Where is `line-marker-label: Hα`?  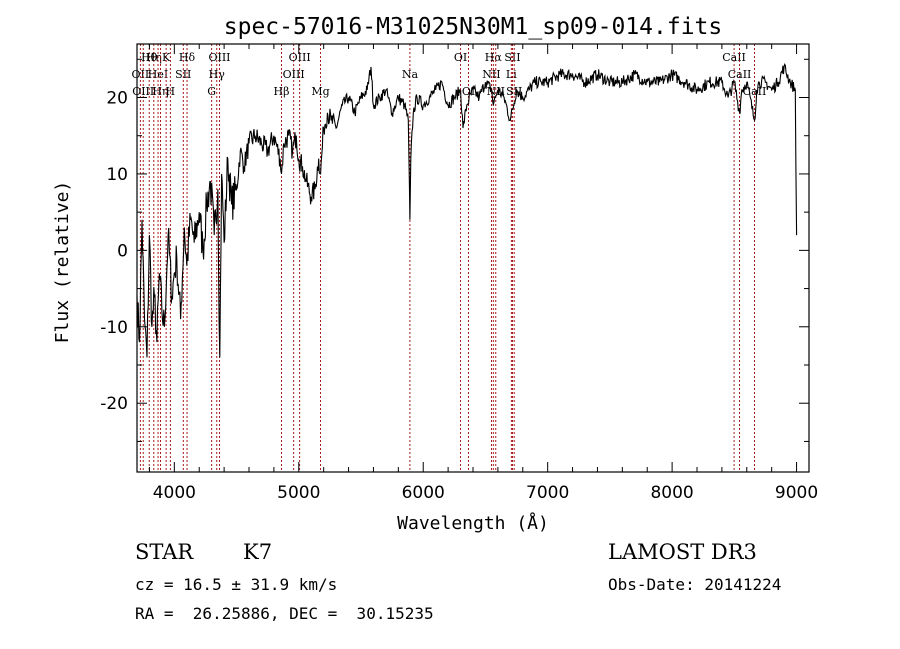
line-marker-label: Hα is located at coordinates (494, 57).